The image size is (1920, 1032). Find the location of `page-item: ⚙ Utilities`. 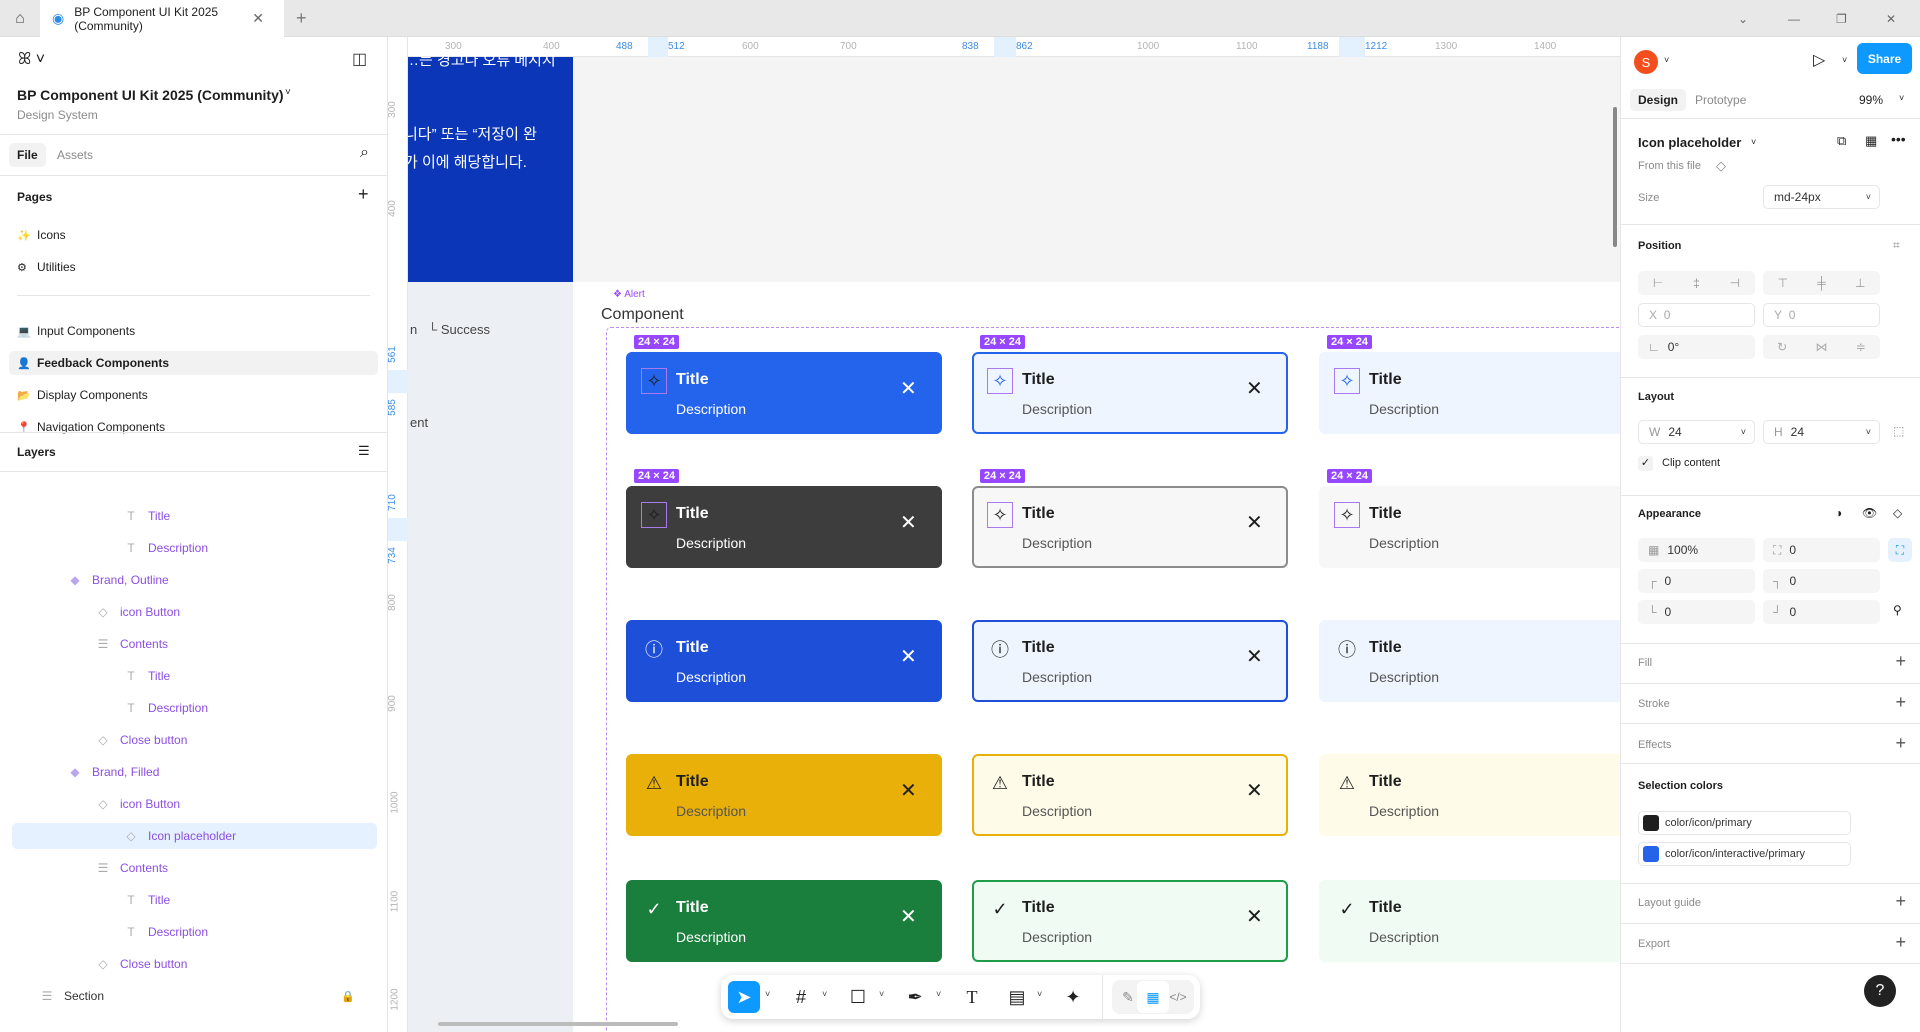

page-item: ⚙ Utilities is located at coordinates (193, 267).